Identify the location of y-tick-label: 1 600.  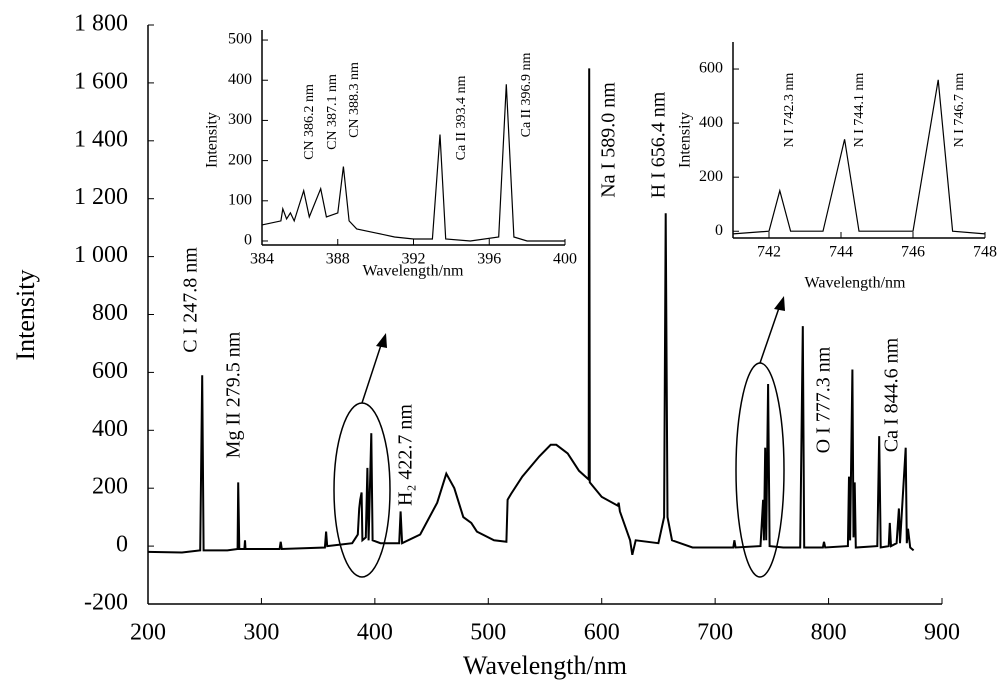
(101, 81).